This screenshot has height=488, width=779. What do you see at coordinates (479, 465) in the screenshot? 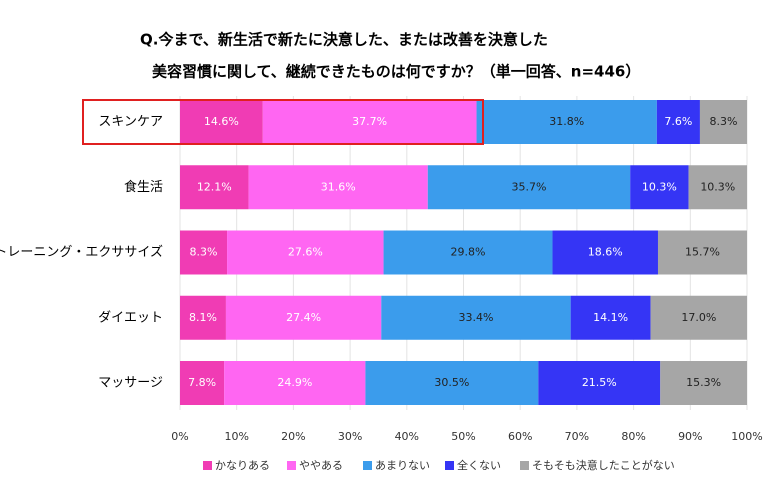
I see `legend-label: 全くない` at bounding box center [479, 465].